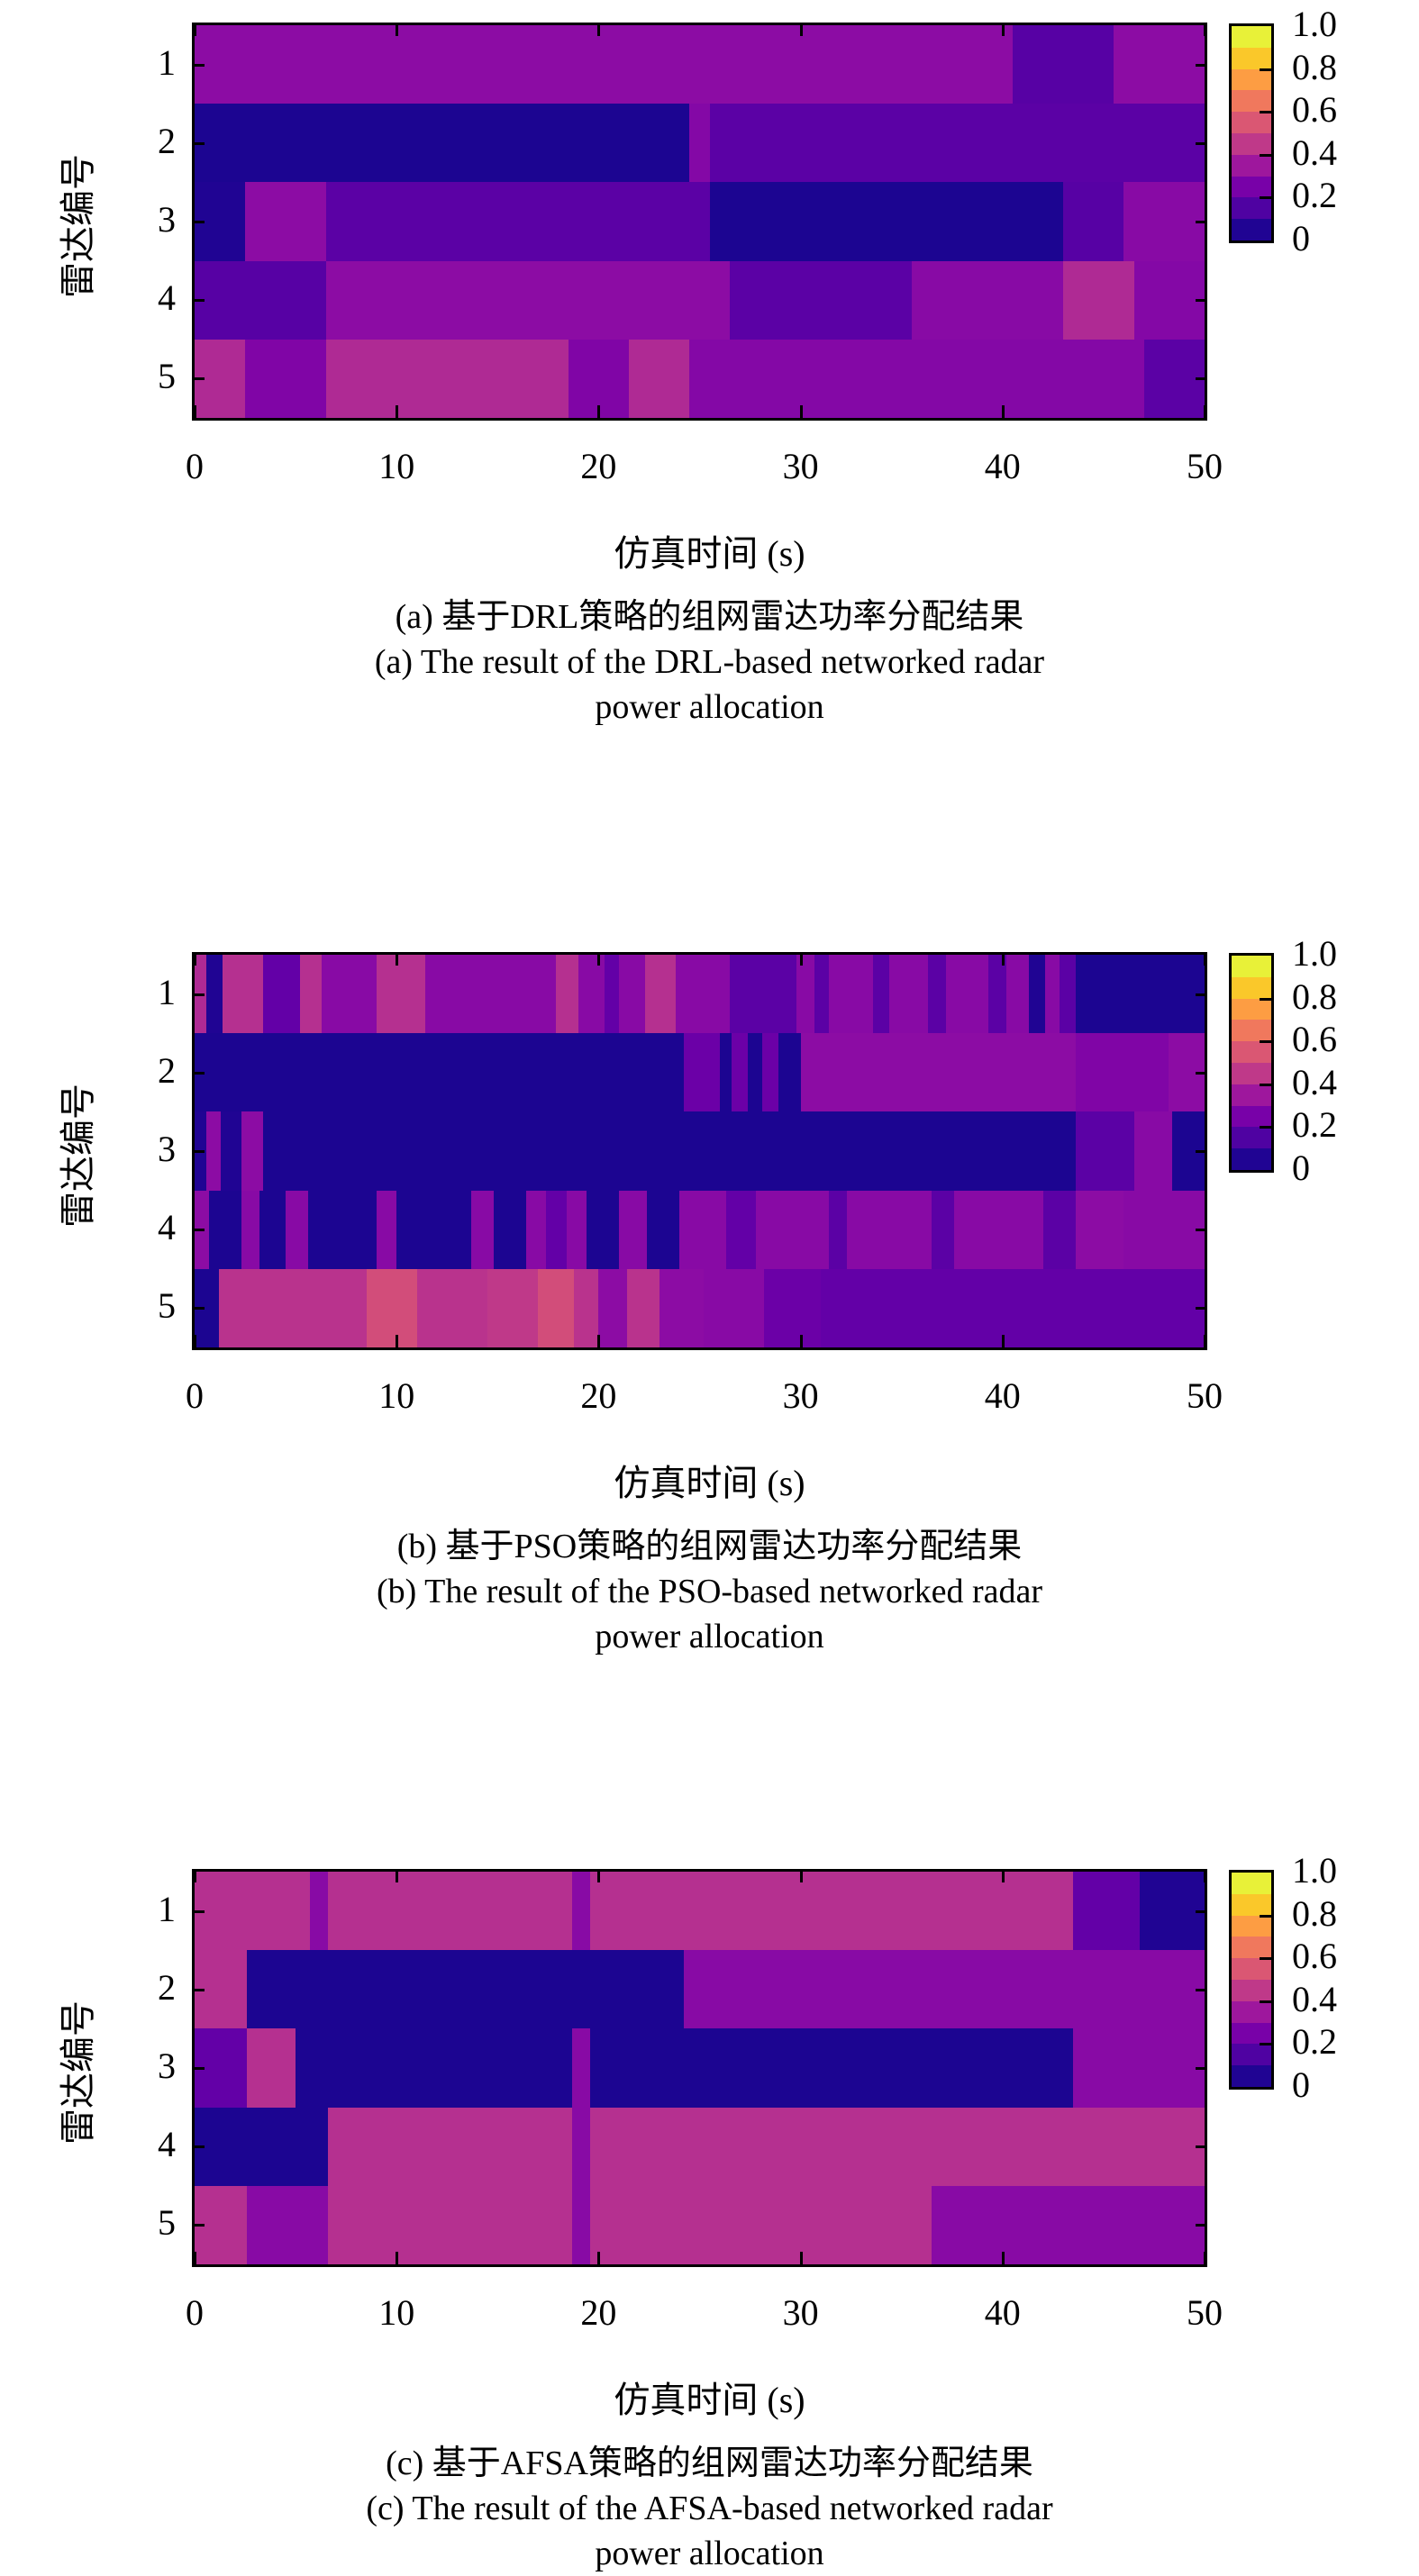 This screenshot has width=1419, height=2576. Describe the element at coordinates (1301, 239) in the screenshot. I see `colorbar-tick-label: 0` at that location.